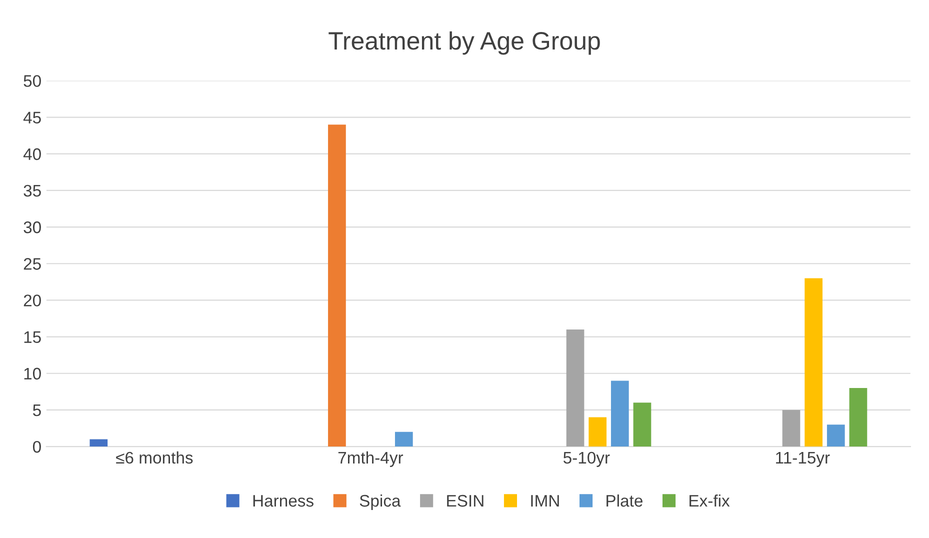 Image resolution: width=929 pixels, height=538 pixels. What do you see at coordinates (624, 500) in the screenshot?
I see `legend-label: Plate` at bounding box center [624, 500].